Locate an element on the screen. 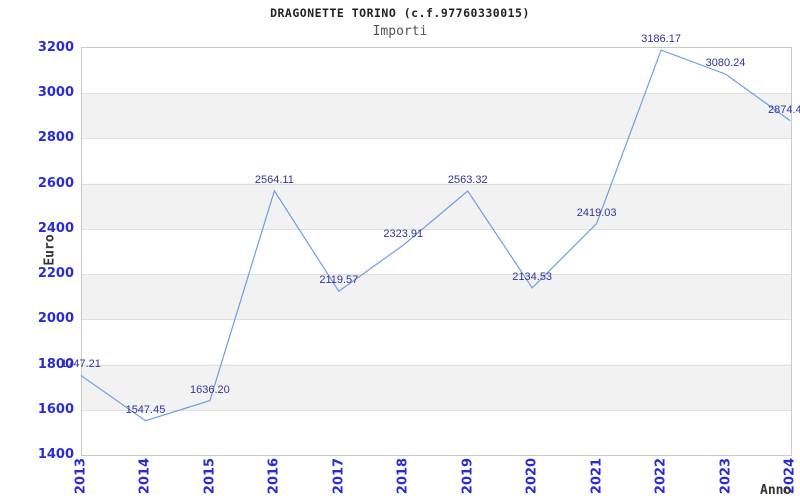 The width and height of the screenshot is (800, 500). point-value-label: 3080.24 is located at coordinates (725, 63).